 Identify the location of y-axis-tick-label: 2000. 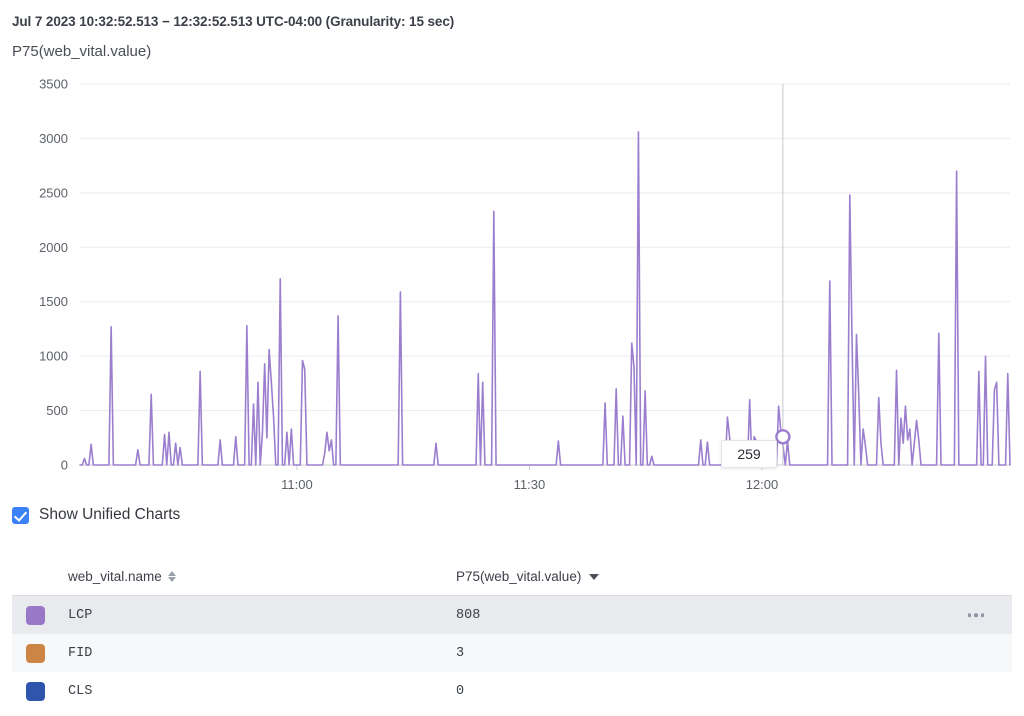
(53, 247).